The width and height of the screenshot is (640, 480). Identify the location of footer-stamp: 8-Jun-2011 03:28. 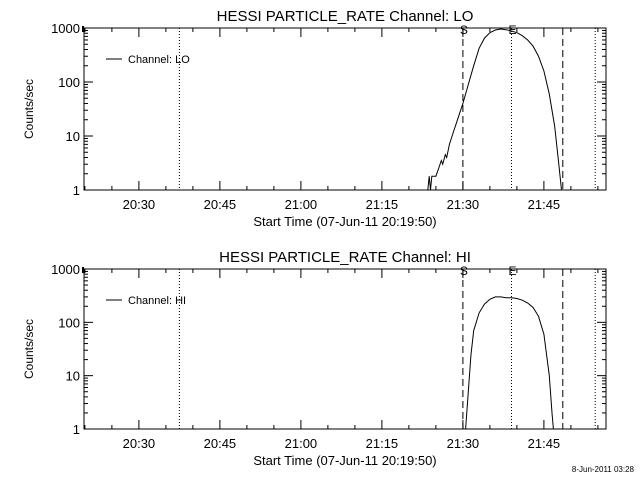
(602, 469).